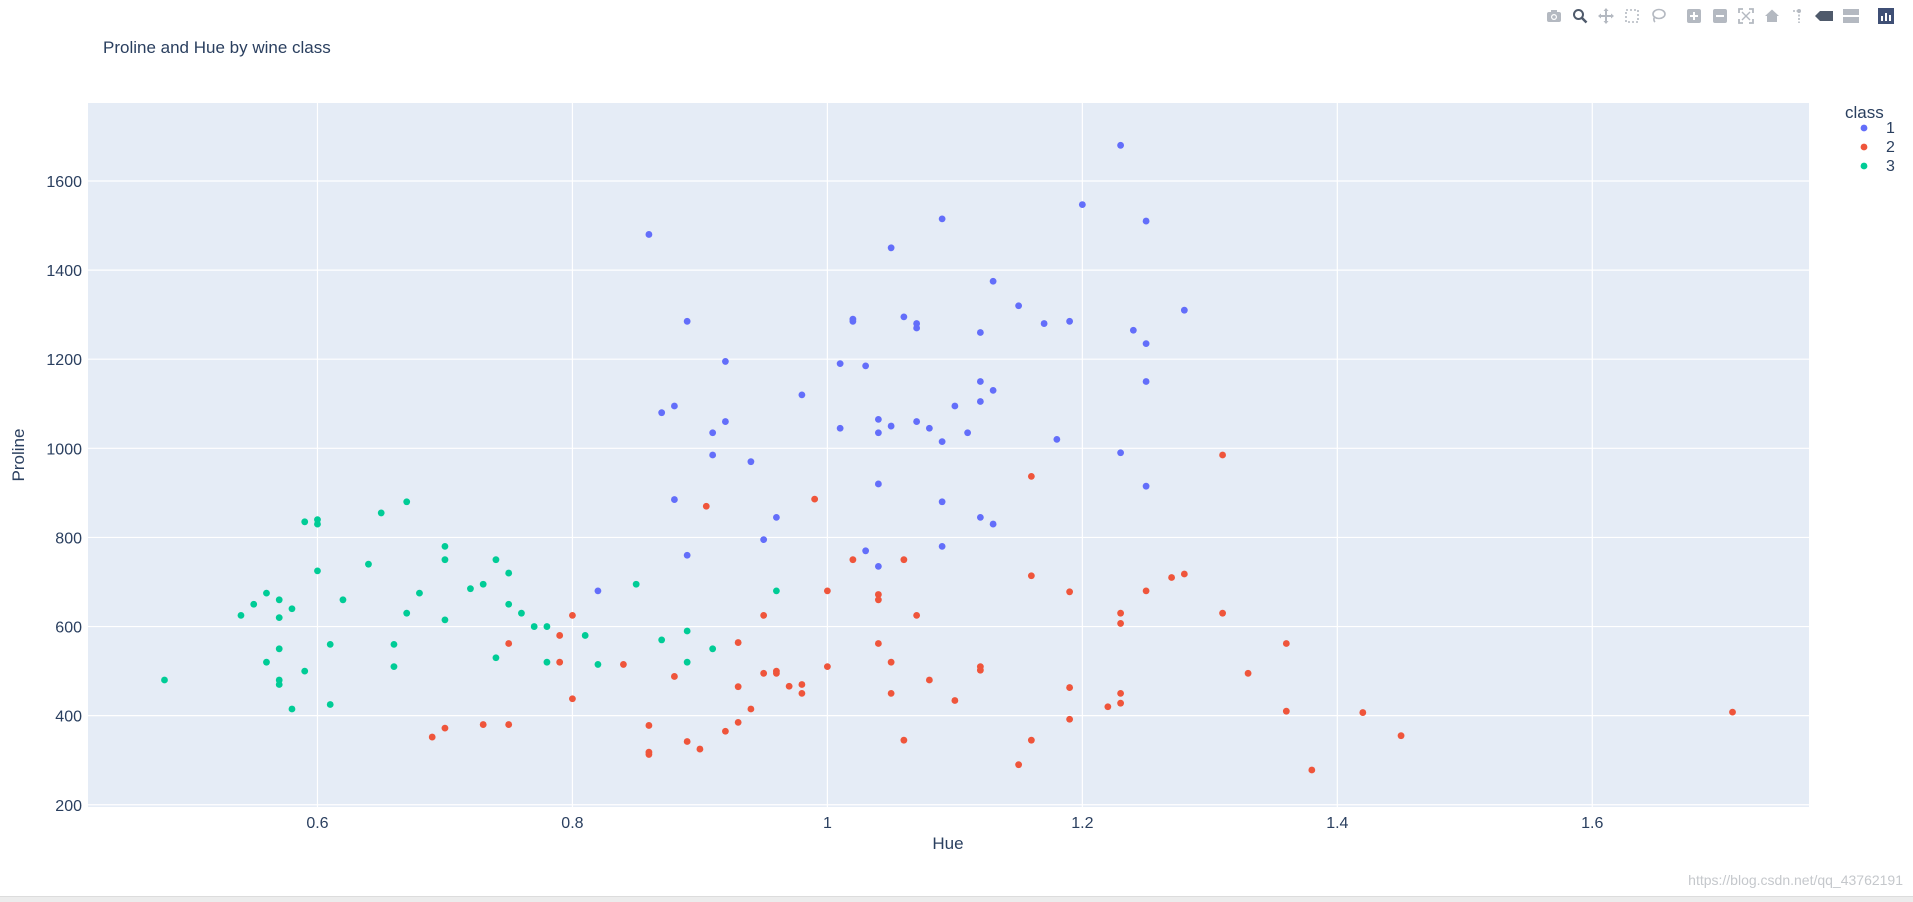 The width and height of the screenshot is (1913, 902). I want to click on plotly-logo-button, so click(1886, 16).